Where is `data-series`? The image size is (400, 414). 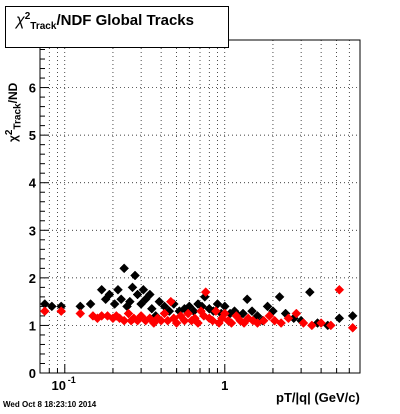 data-series is located at coordinates (198, 298).